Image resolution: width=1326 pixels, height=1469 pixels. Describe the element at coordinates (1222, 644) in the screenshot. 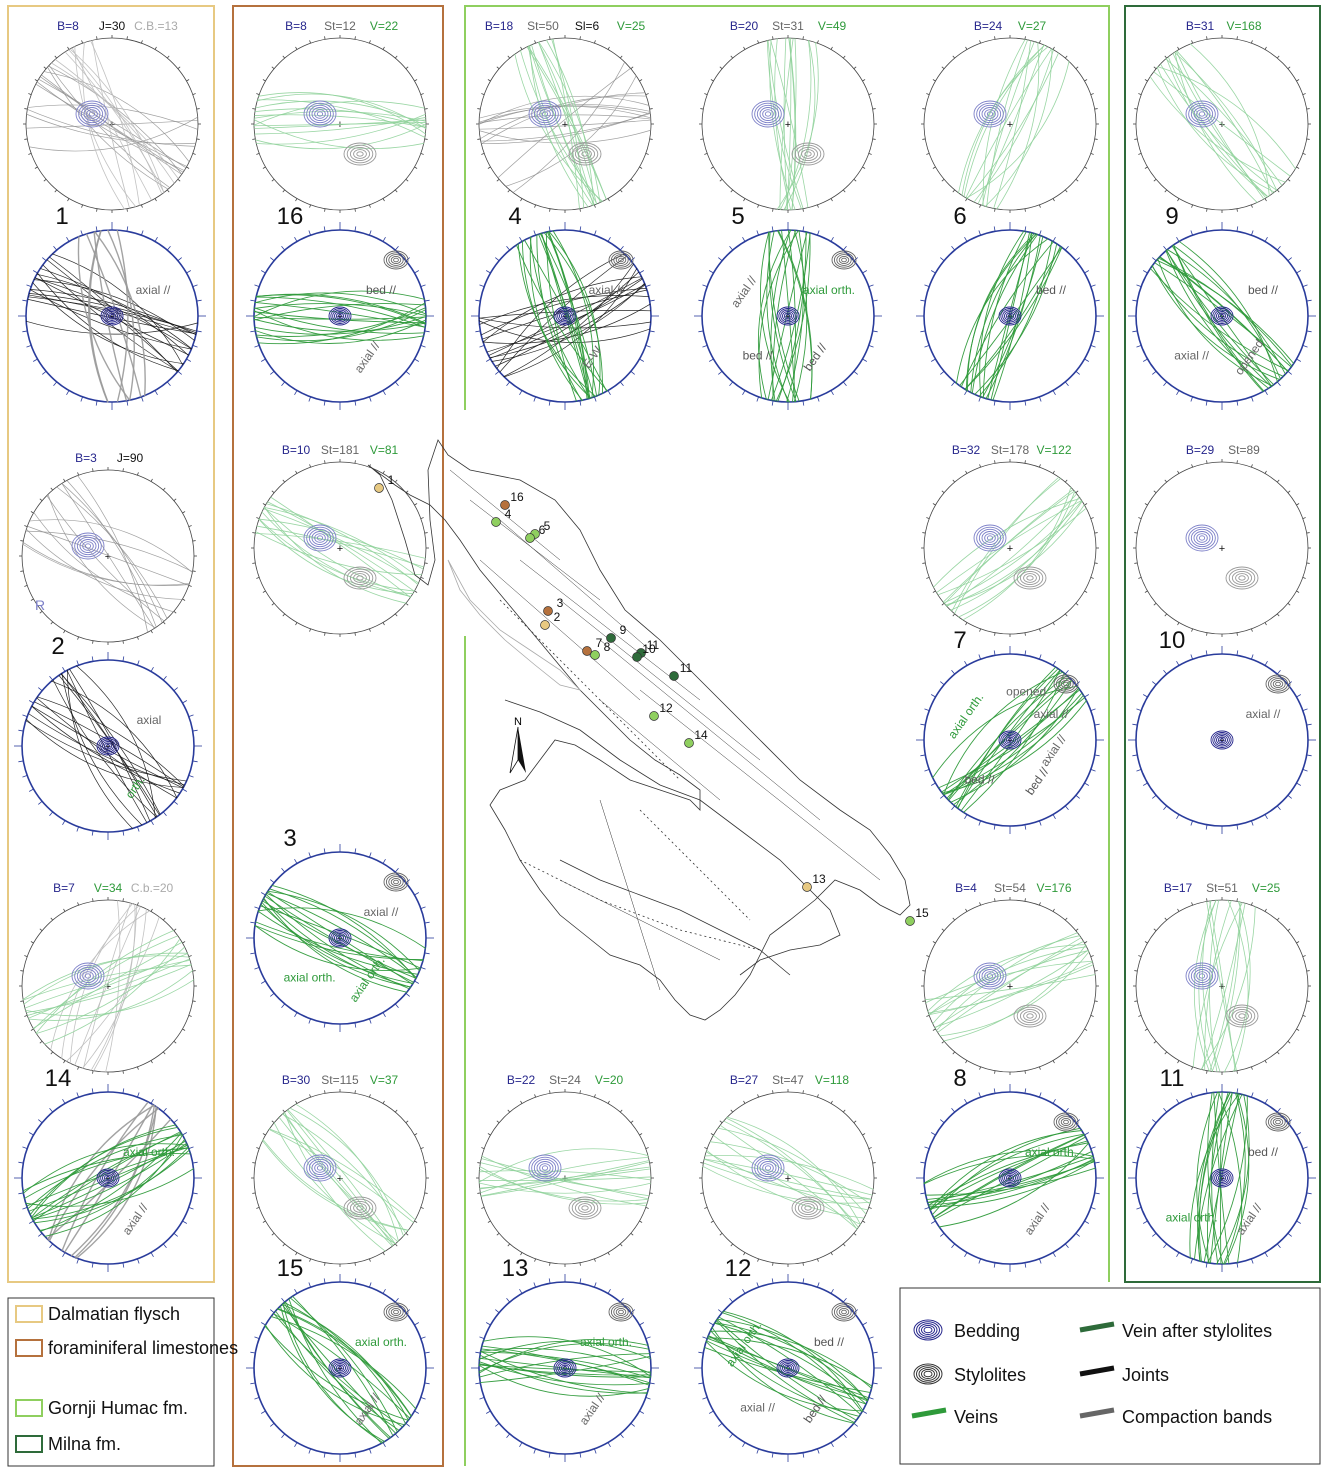

I see `frame-milna` at that location.